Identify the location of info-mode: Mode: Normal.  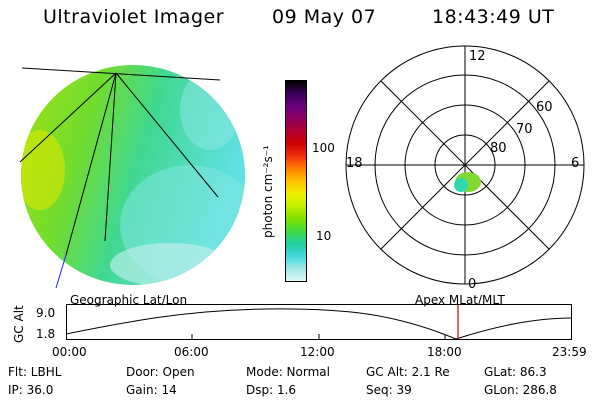
(288, 372).